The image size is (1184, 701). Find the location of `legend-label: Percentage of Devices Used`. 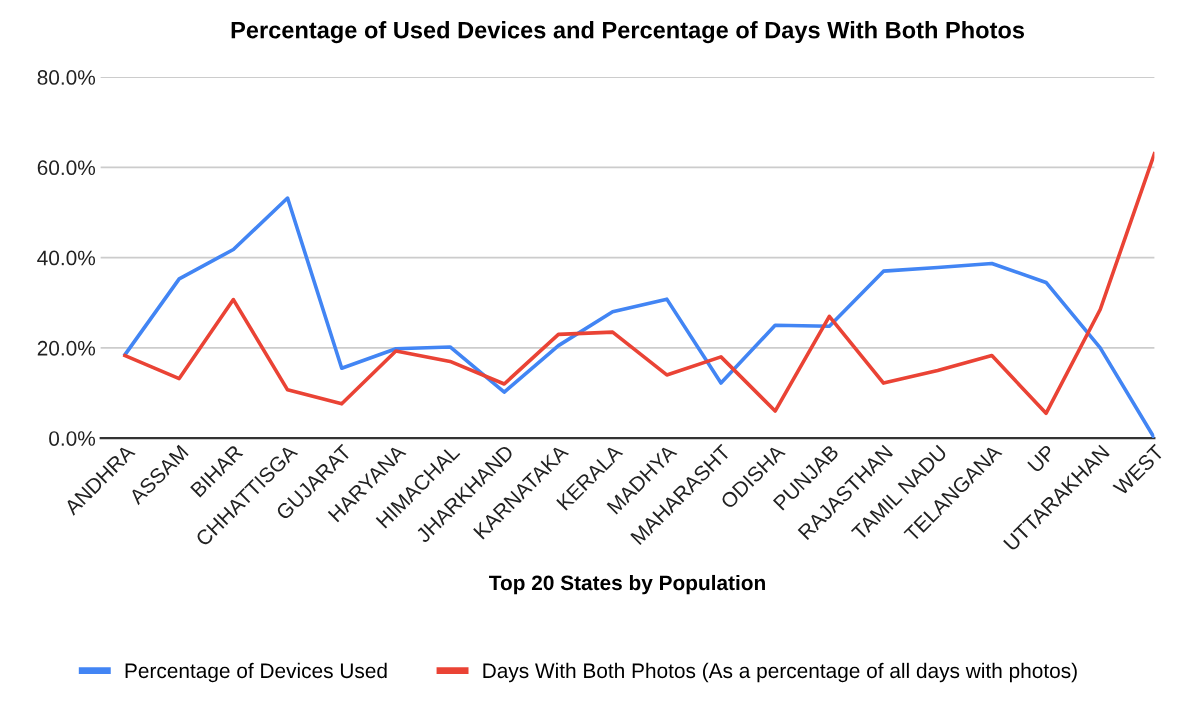

legend-label: Percentage of Devices Used is located at coordinates (256, 672).